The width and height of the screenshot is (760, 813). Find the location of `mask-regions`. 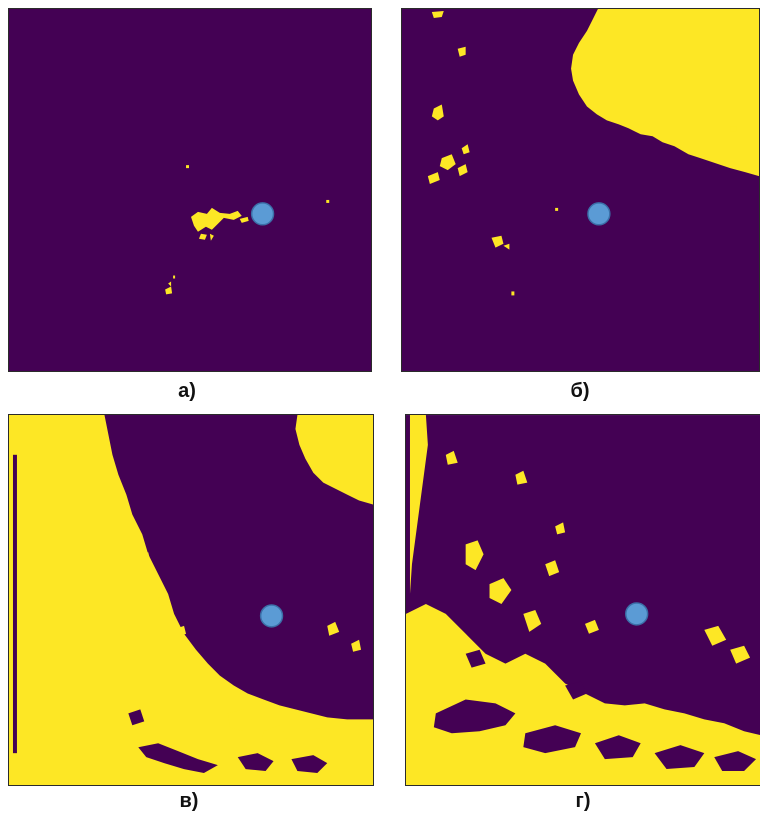

mask-regions is located at coordinates (247, 230).